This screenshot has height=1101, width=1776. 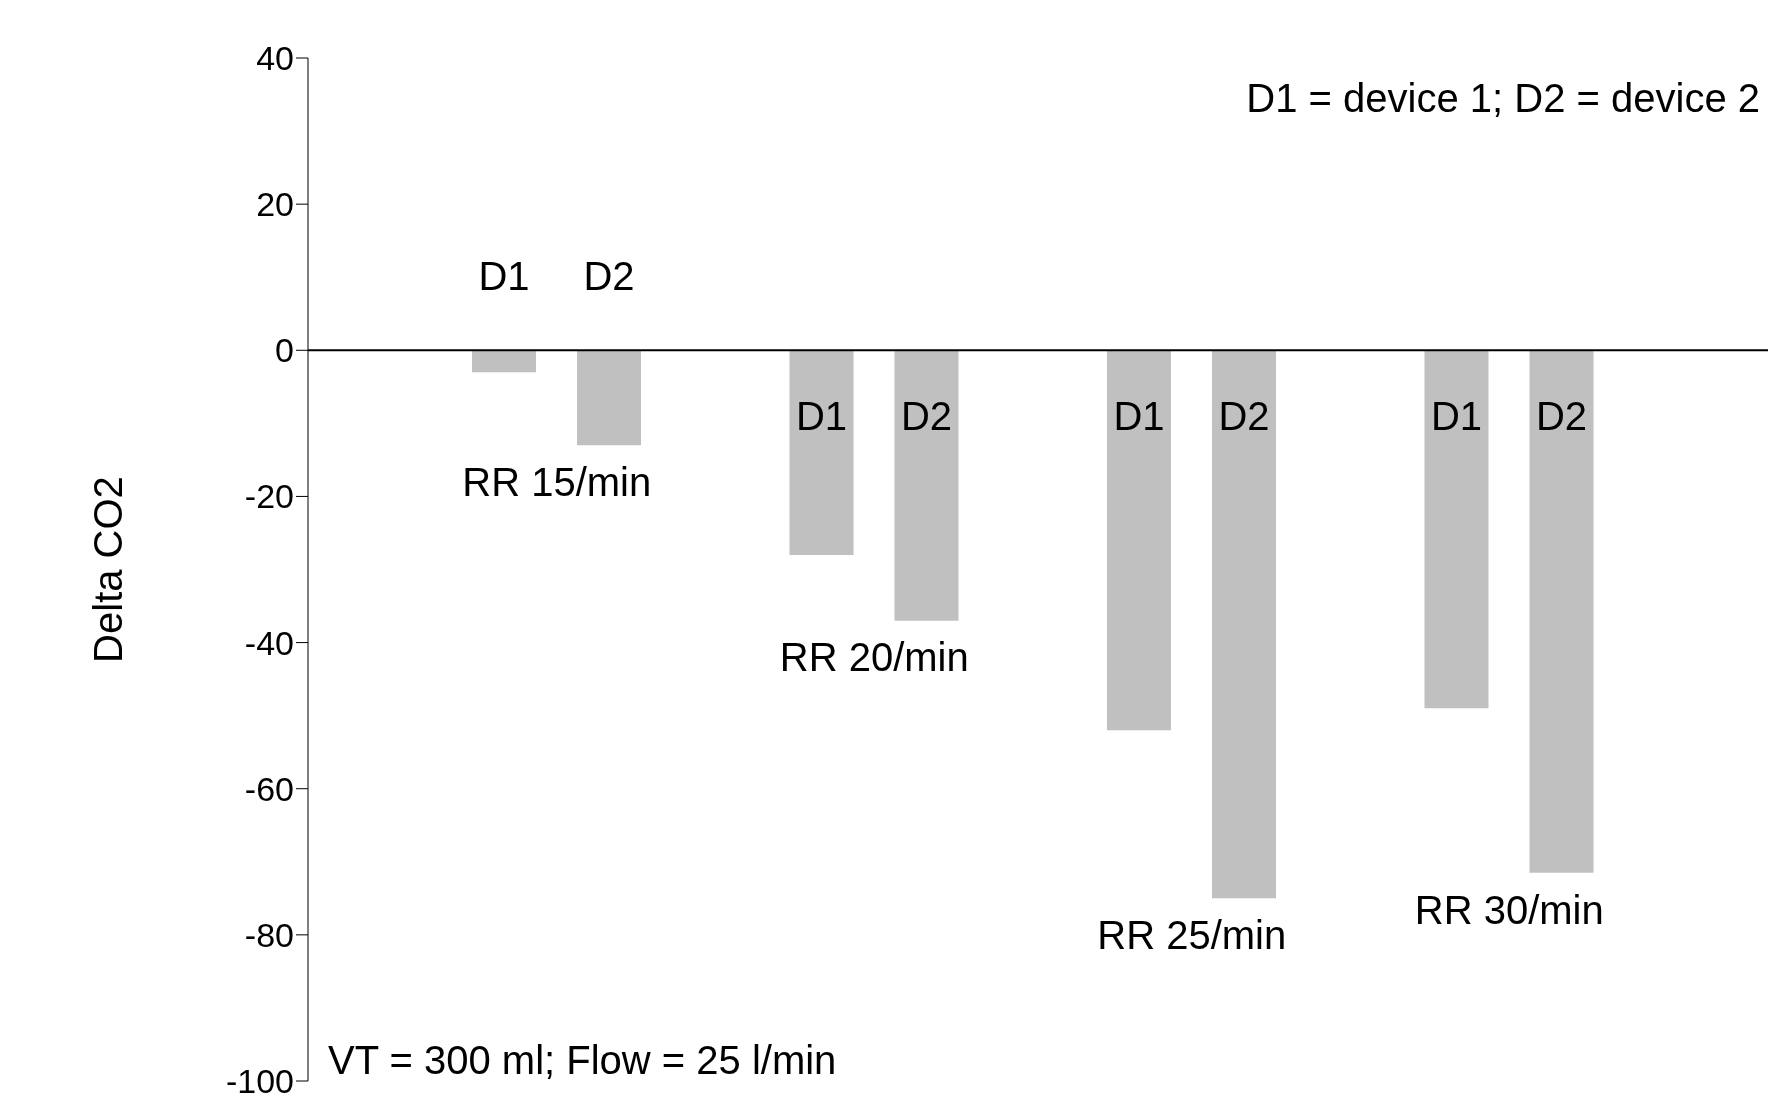 What do you see at coordinates (269, 788) in the screenshot?
I see `y-tick-label: -60` at bounding box center [269, 788].